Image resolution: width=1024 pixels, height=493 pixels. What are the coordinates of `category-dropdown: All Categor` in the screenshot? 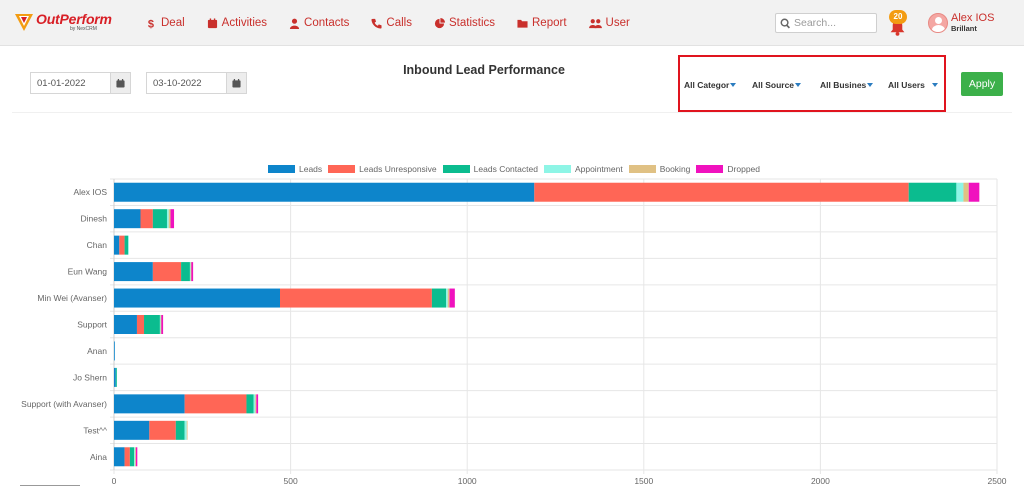 It's located at (710, 85).